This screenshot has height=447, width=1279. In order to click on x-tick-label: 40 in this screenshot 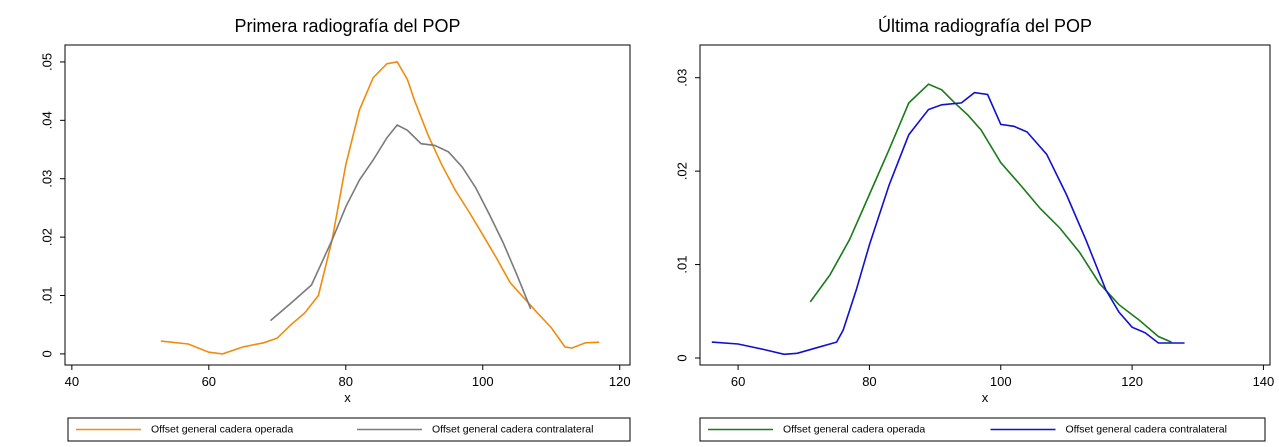, I will do `click(72, 381)`.